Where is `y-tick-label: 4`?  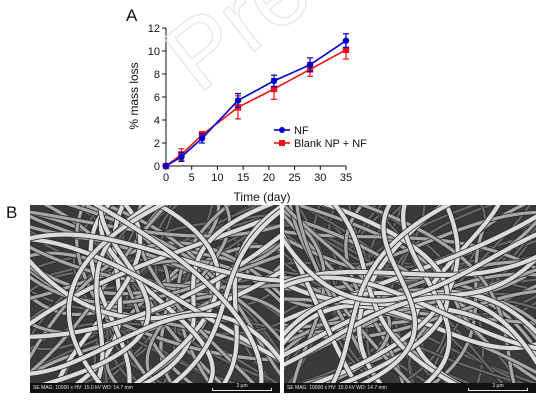 y-tick-label: 4 is located at coordinates (157, 121).